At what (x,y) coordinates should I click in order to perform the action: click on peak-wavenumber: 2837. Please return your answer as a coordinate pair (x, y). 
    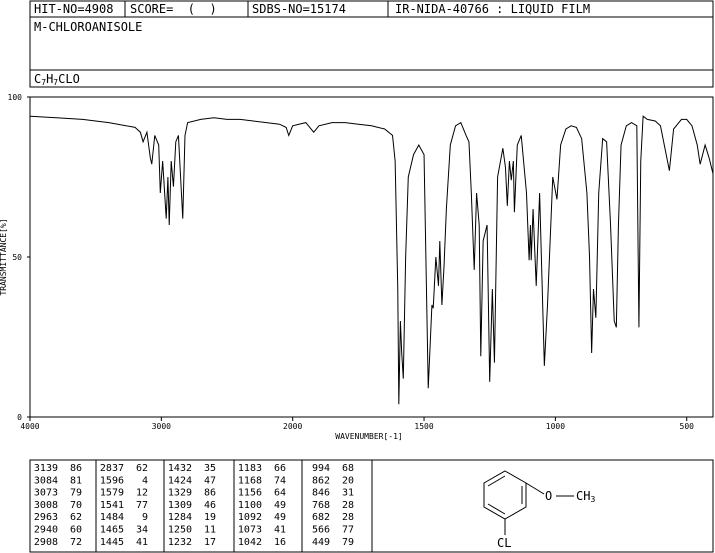
    Looking at the image, I should click on (112, 468).